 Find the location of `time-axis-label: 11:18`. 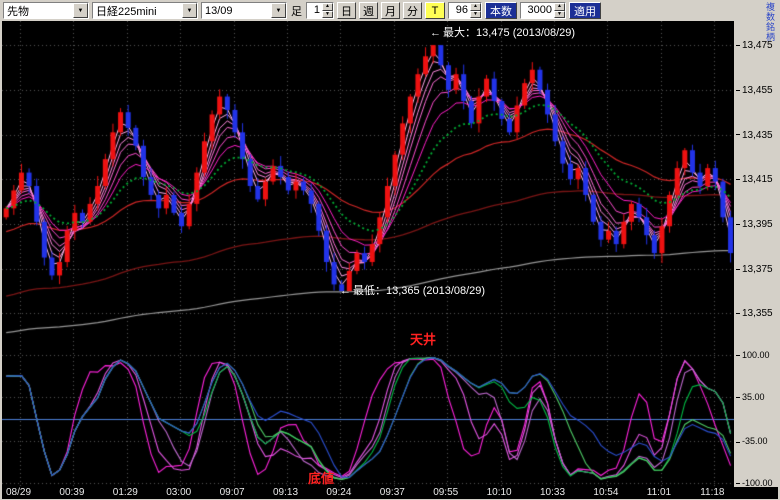

time-axis-label: 11:18 is located at coordinates (712, 492).